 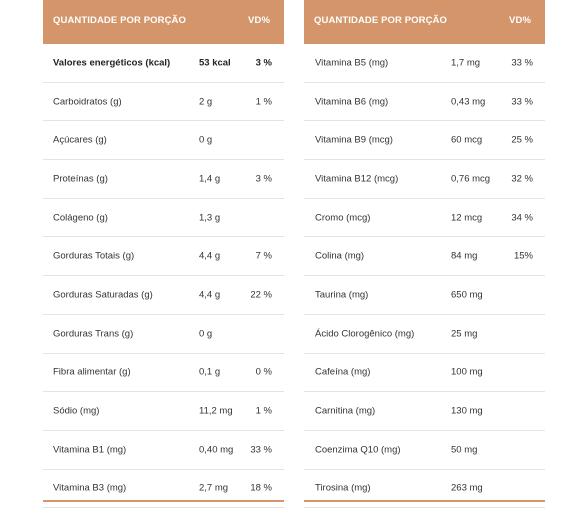 I want to click on table-row: Tirosina (mg) 263 mg, so click(x=424, y=489).